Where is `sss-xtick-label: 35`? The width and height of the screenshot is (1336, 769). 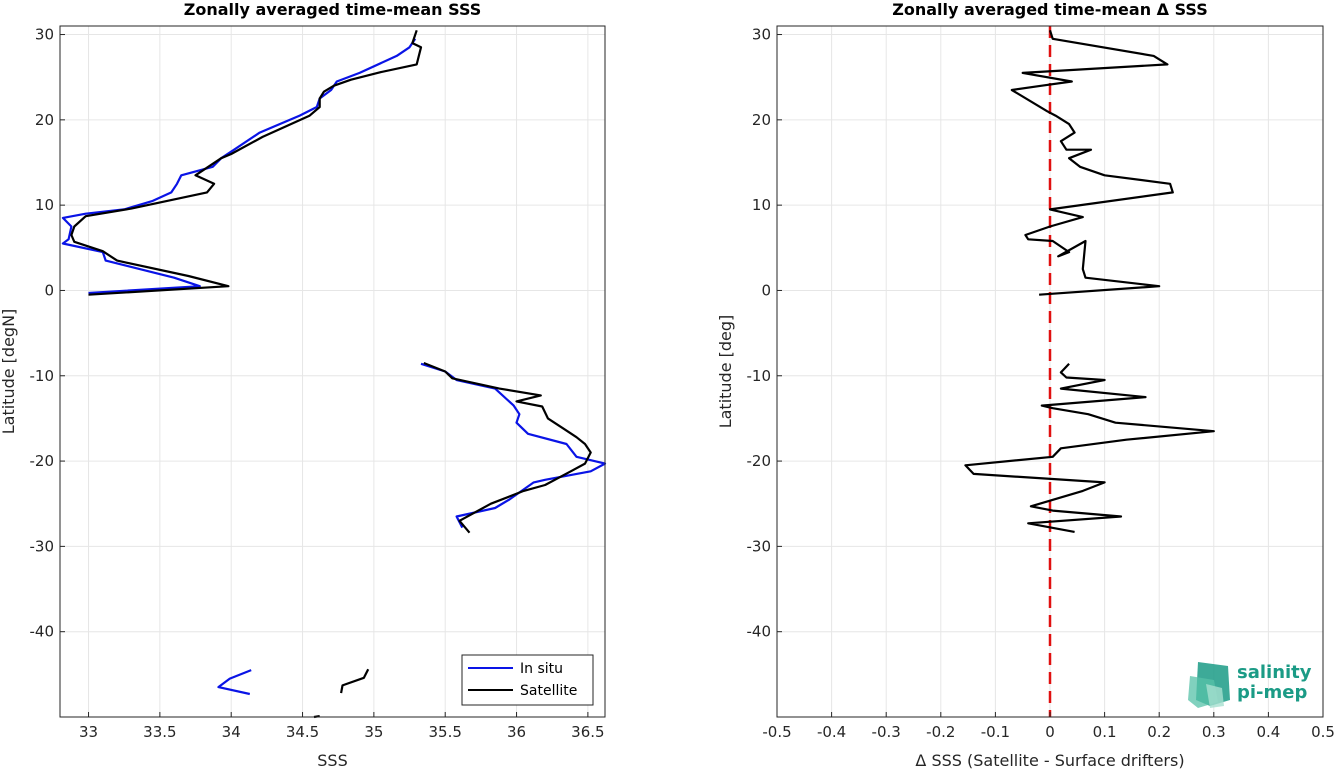
sss-xtick-label: 35 is located at coordinates (373, 732).